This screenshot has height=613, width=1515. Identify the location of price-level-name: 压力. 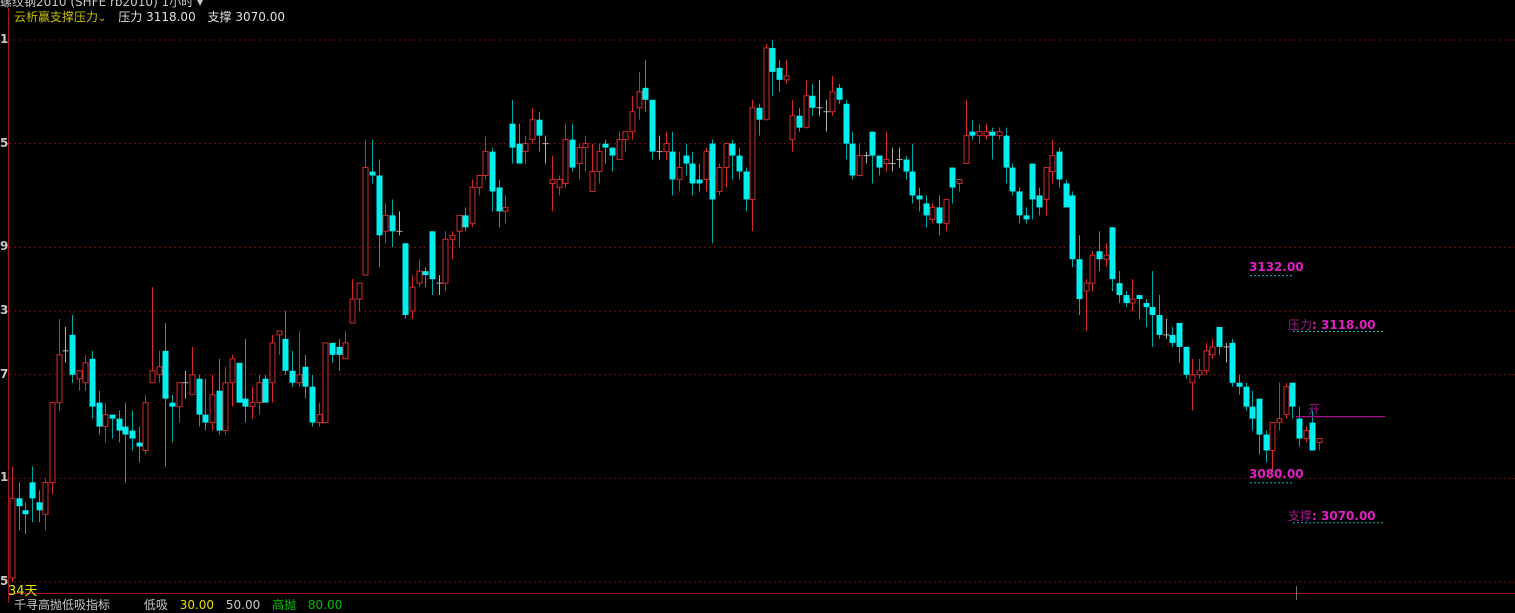
(1300, 324).